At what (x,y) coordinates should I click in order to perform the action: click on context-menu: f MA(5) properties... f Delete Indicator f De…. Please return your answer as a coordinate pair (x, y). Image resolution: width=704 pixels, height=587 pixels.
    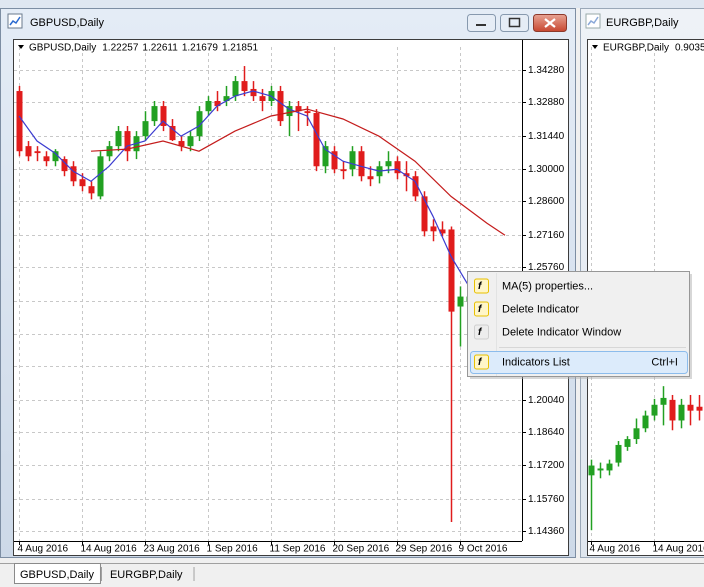
    Looking at the image, I should click on (579, 325).